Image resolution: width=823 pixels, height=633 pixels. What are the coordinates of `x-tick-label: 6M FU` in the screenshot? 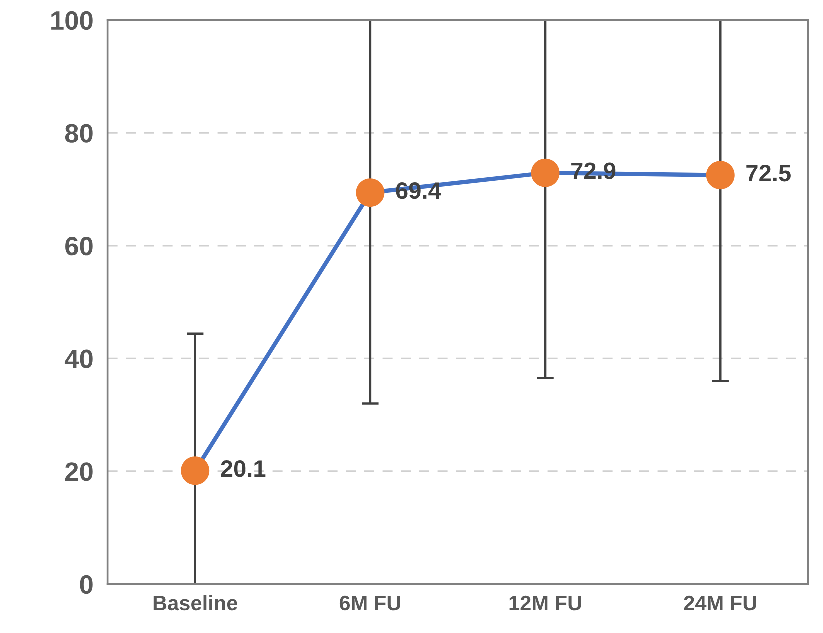 It's located at (370, 603).